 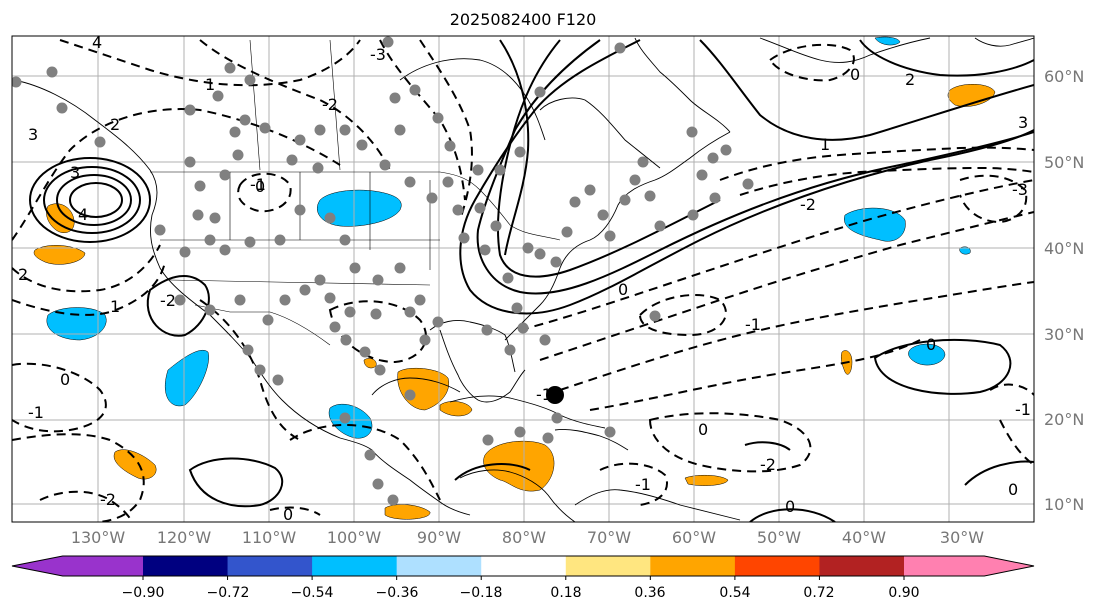 I want to click on lon-label: 110°W, so click(x=269, y=537).